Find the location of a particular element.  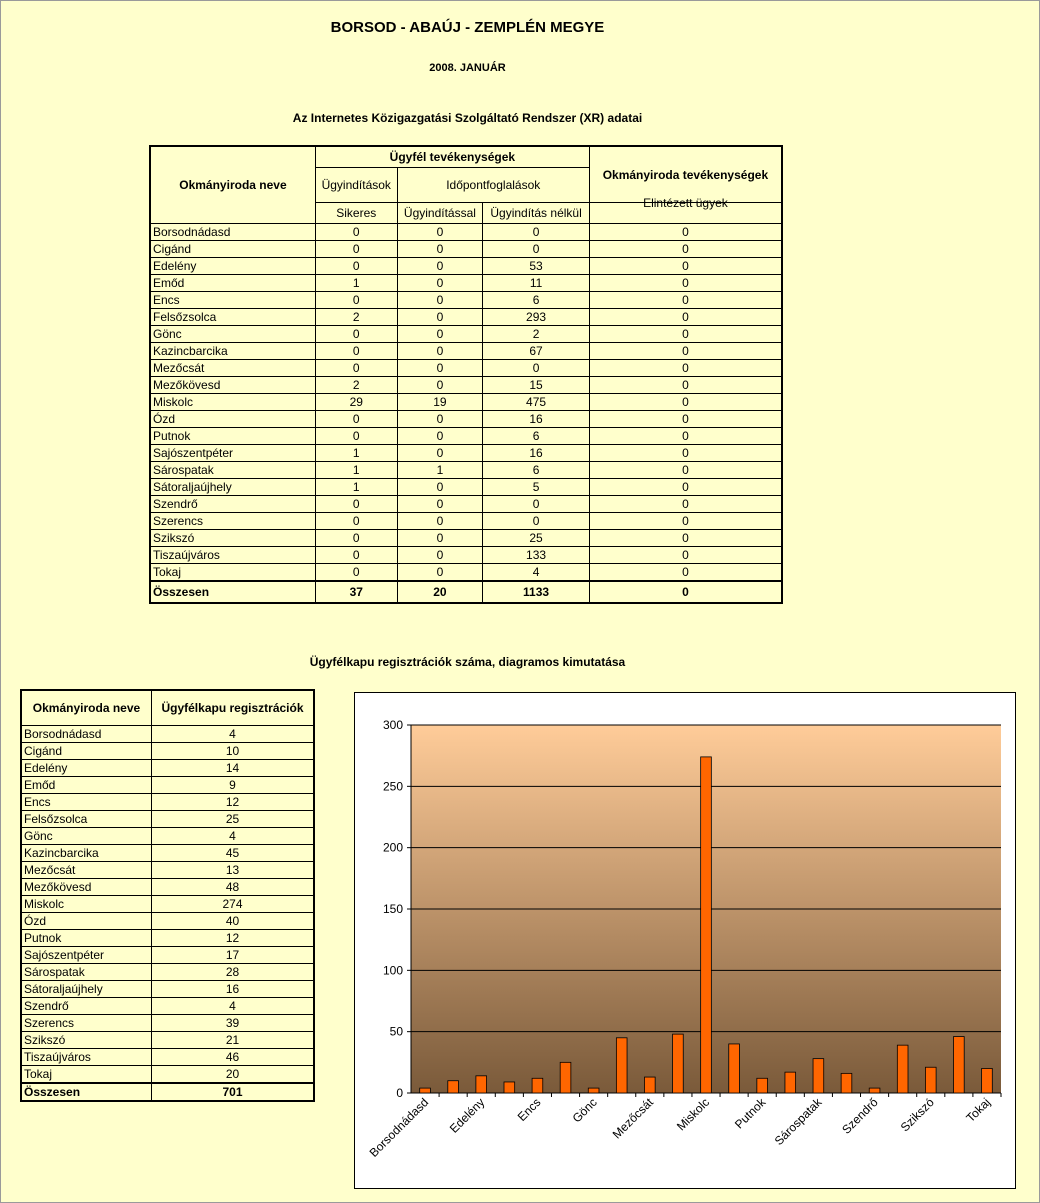

registrations-cell: 25 is located at coordinates (233, 819).